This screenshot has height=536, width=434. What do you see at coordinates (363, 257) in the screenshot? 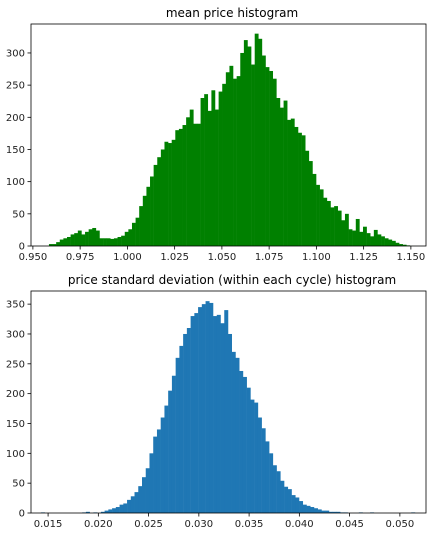
I see `x-tick-label: 1.125` at bounding box center [363, 257].